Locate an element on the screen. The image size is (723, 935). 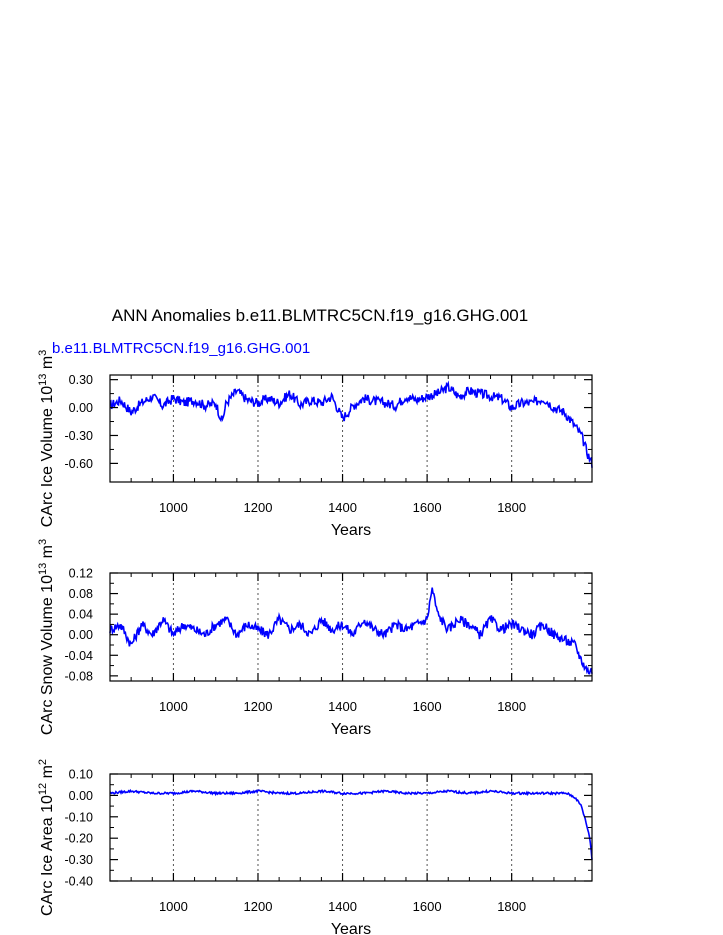
y-tick-label: 0.04 is located at coordinates (81, 615).